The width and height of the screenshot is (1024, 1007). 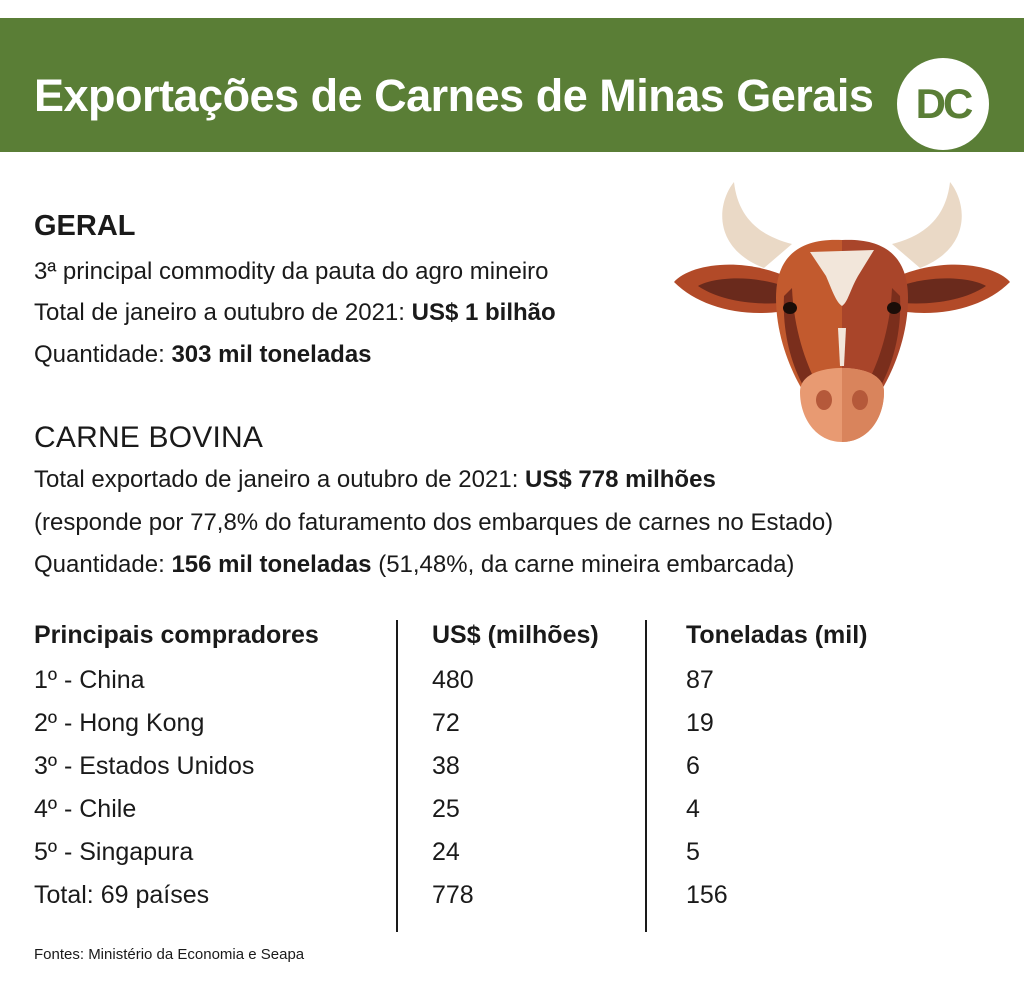 What do you see at coordinates (446, 766) in the screenshot?
I see `table-cell-usd: 38` at bounding box center [446, 766].